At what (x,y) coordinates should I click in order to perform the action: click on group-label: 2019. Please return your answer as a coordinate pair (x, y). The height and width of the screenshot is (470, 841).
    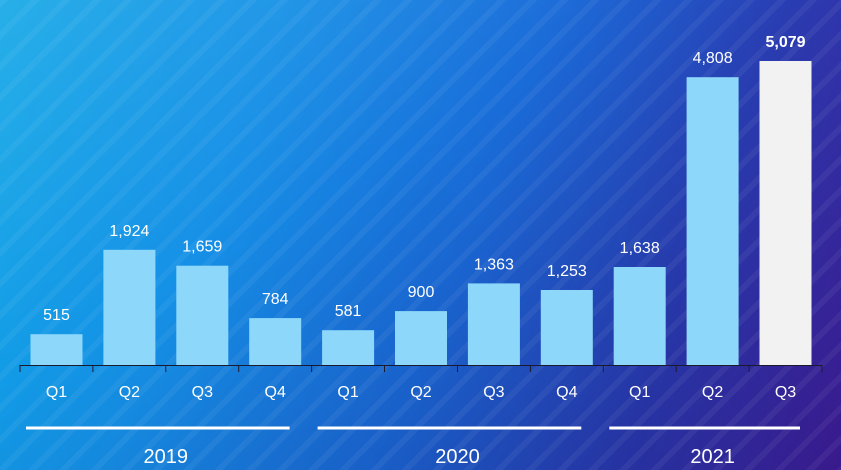
    Looking at the image, I should click on (166, 457).